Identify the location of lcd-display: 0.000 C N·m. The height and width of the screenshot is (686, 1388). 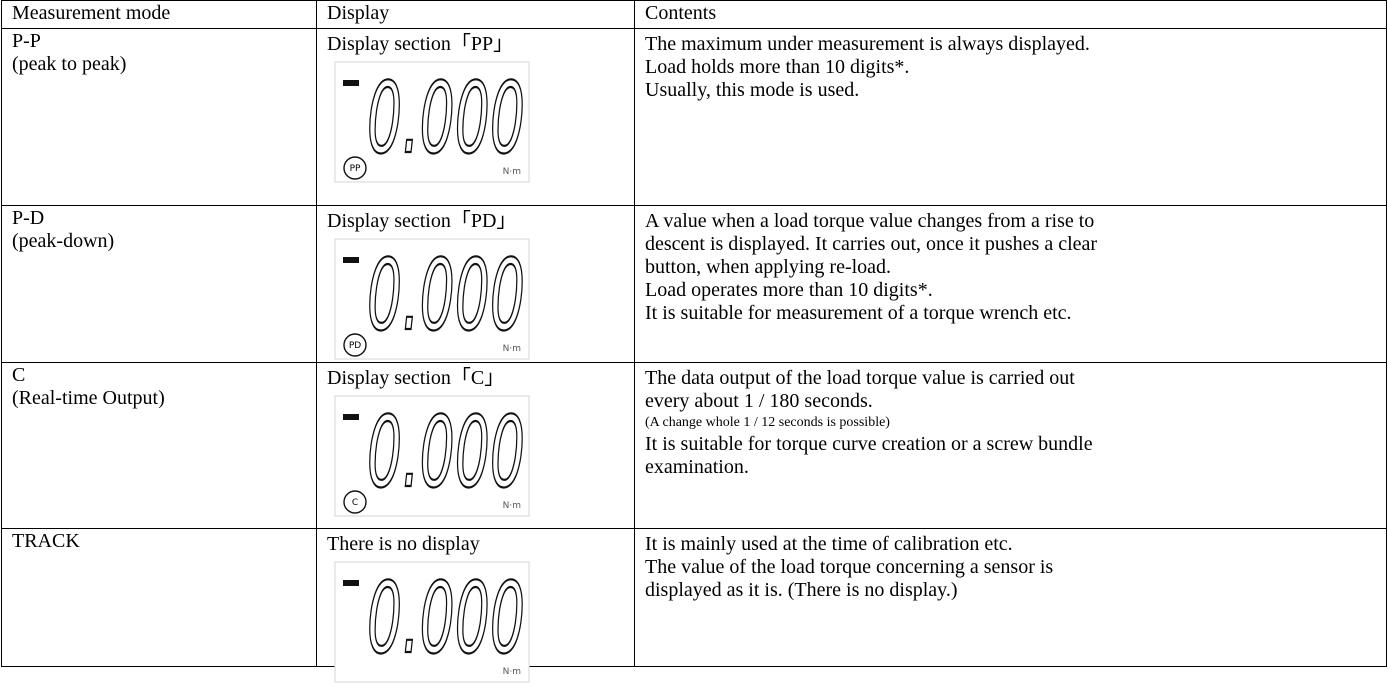
(432, 456).